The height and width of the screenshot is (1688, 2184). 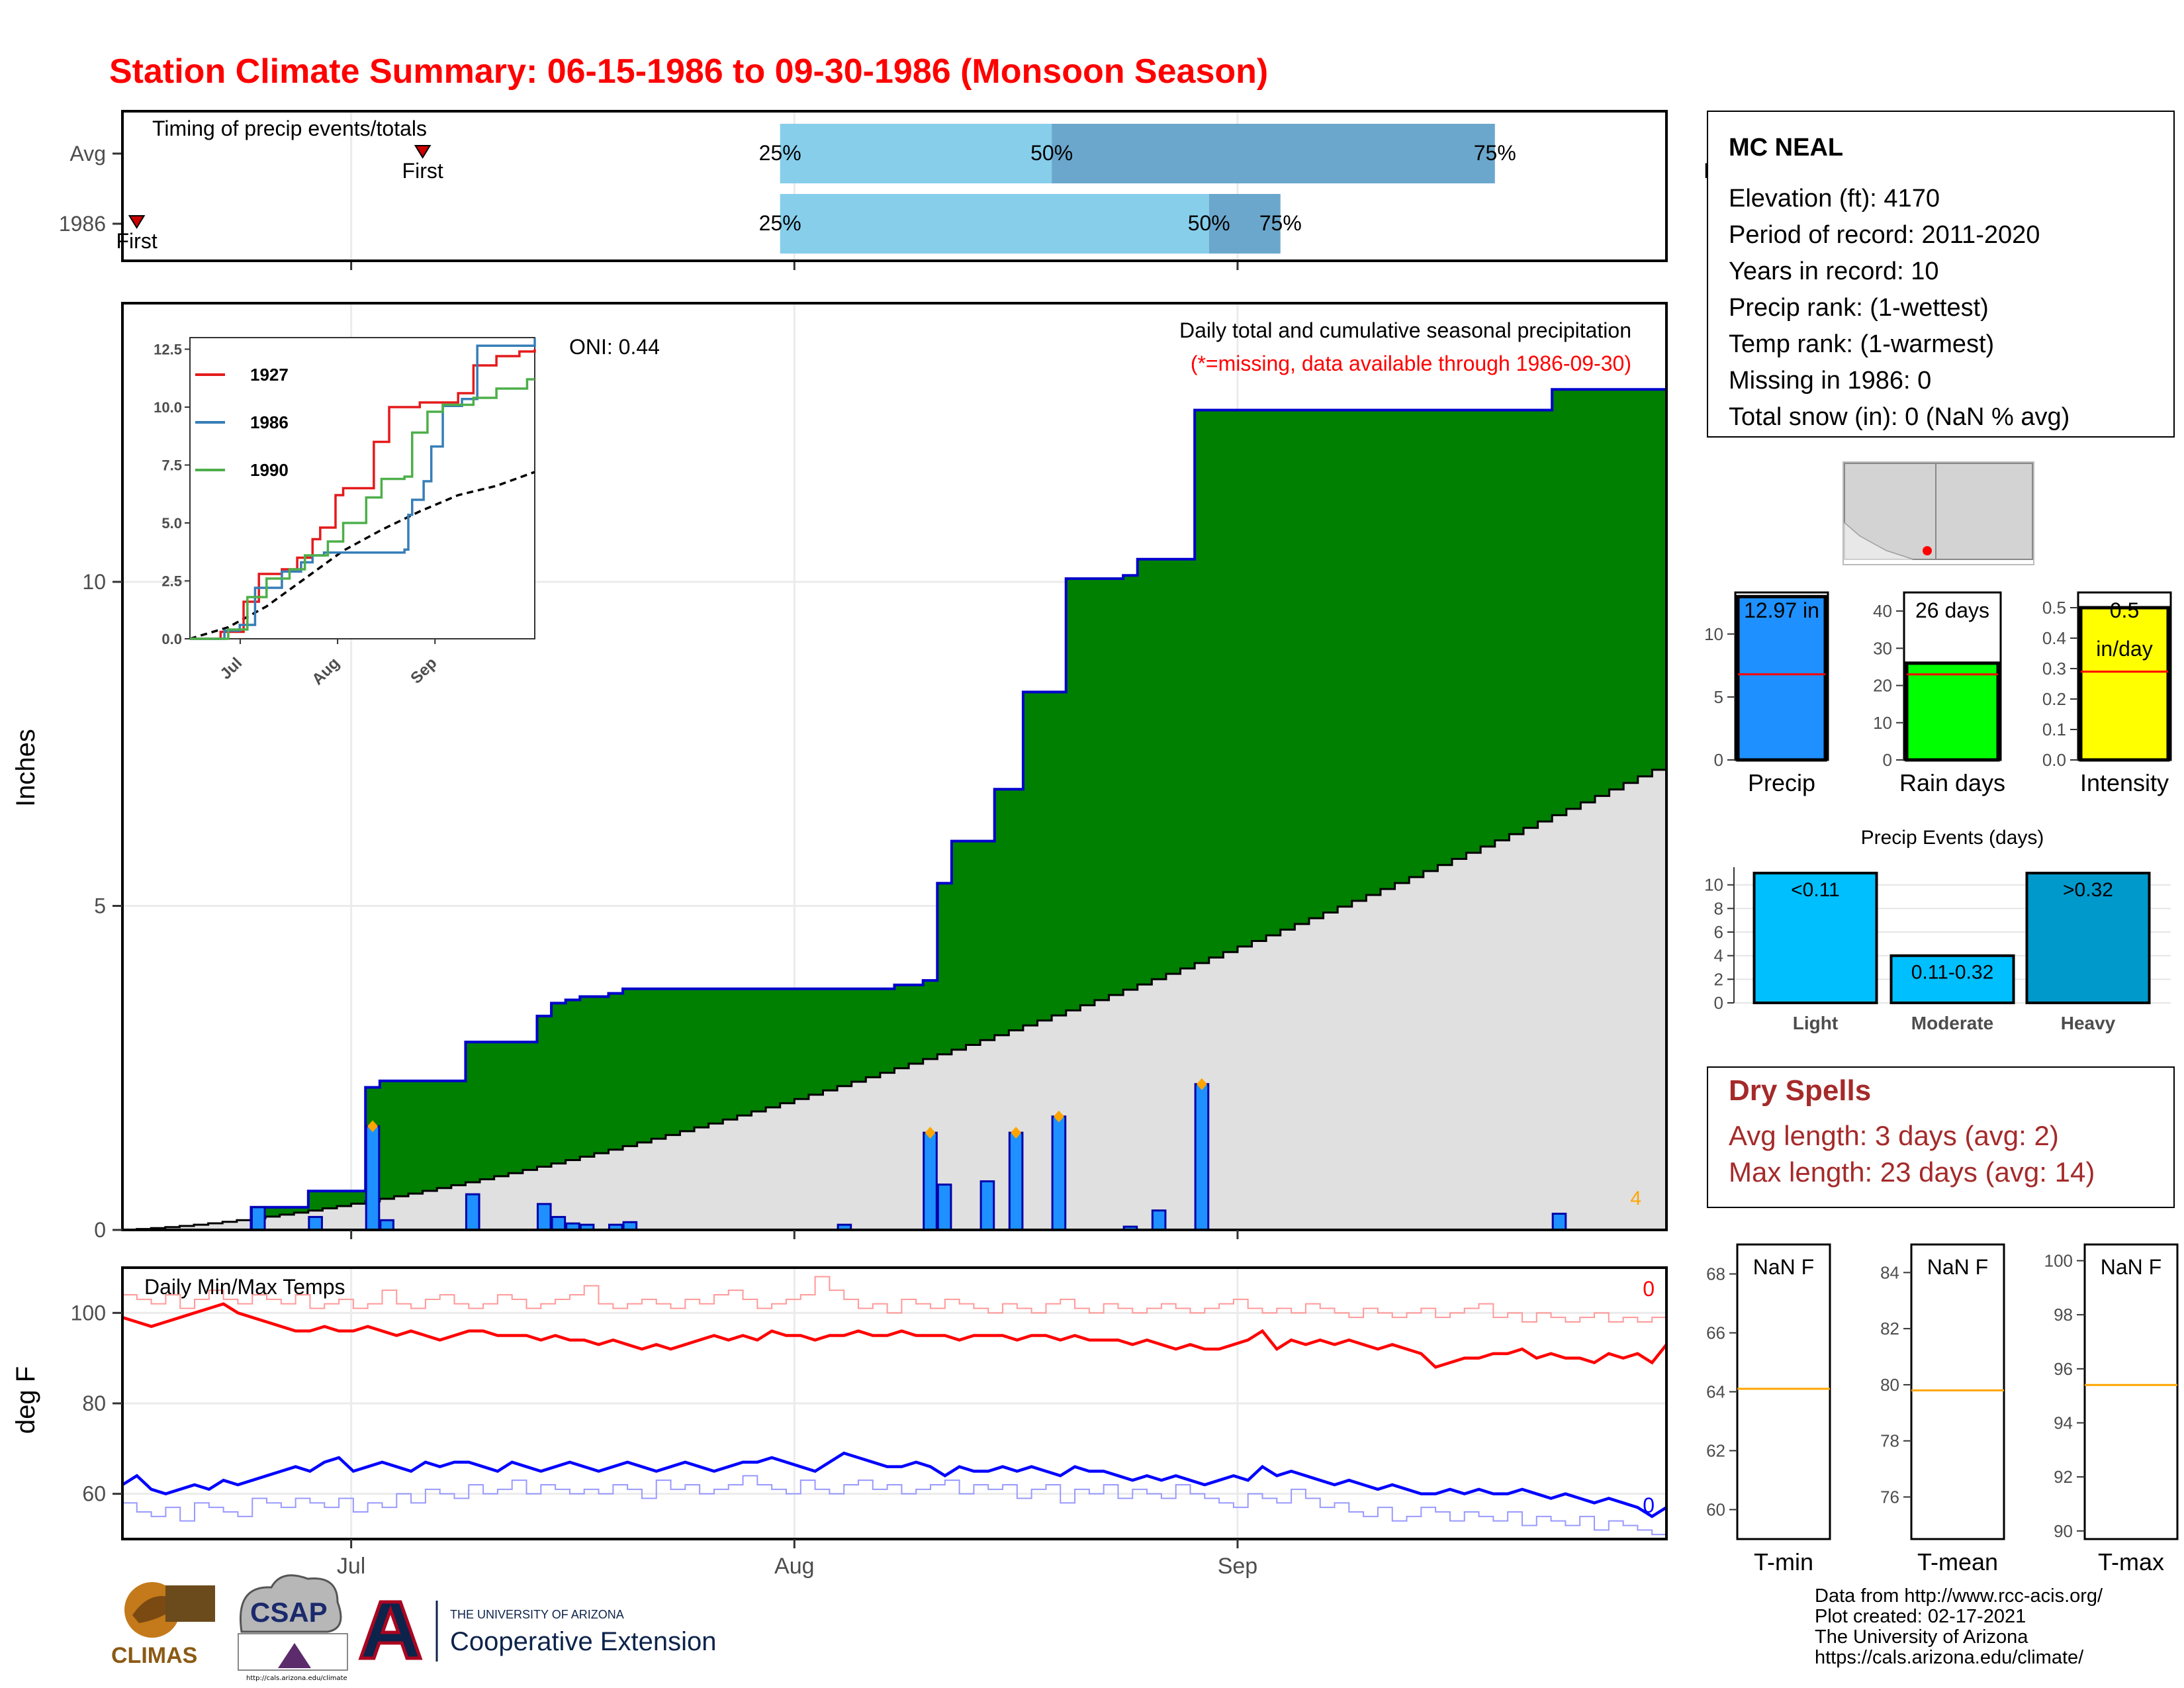 What do you see at coordinates (1912, 1172) in the screenshot?
I see `dry-spells-max: Max length: 23 days (avg: 14)` at bounding box center [1912, 1172].